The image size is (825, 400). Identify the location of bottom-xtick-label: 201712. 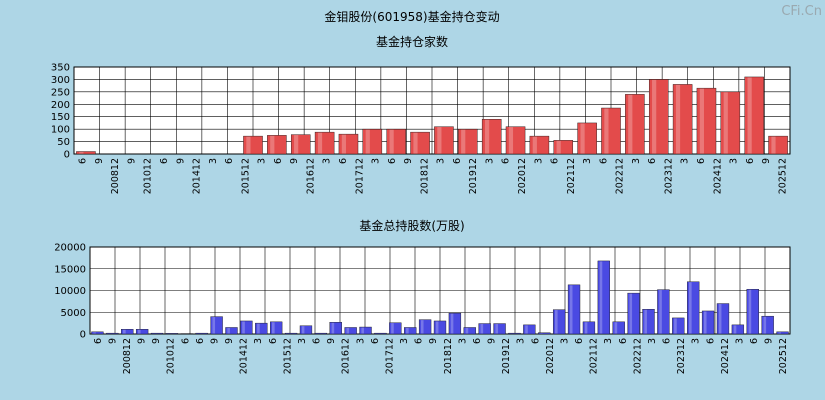
(389, 356).